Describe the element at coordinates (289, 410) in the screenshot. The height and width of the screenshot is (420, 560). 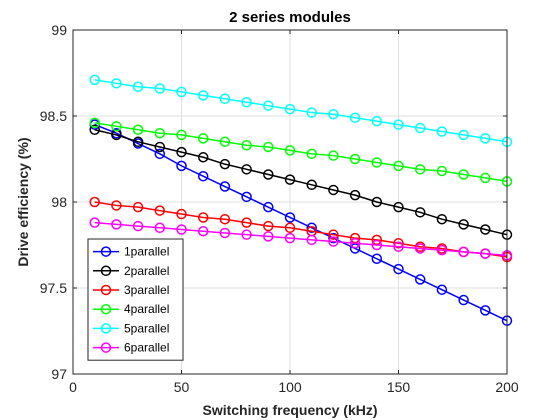
I see `x-axis-label: Switching frequency (kHz)` at that location.